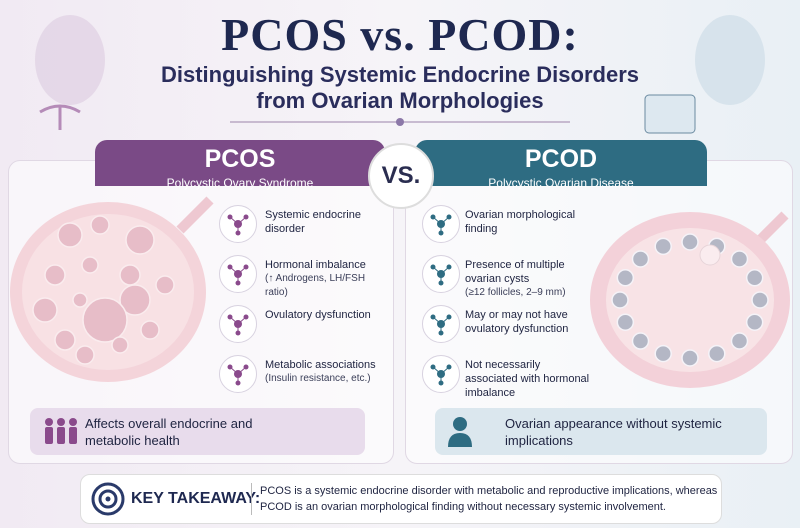 The image size is (800, 528). Describe the element at coordinates (520, 222) in the screenshot. I see `item-text: Ovarian morphological finding` at that location.